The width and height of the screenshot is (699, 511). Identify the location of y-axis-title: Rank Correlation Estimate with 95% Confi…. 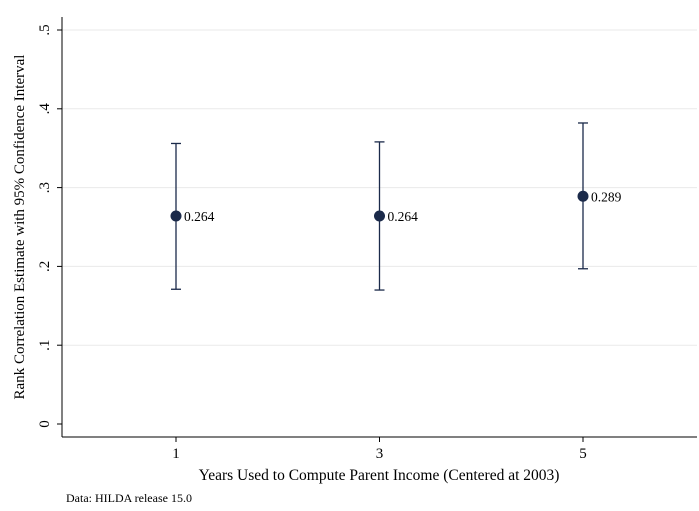
(20, 227).